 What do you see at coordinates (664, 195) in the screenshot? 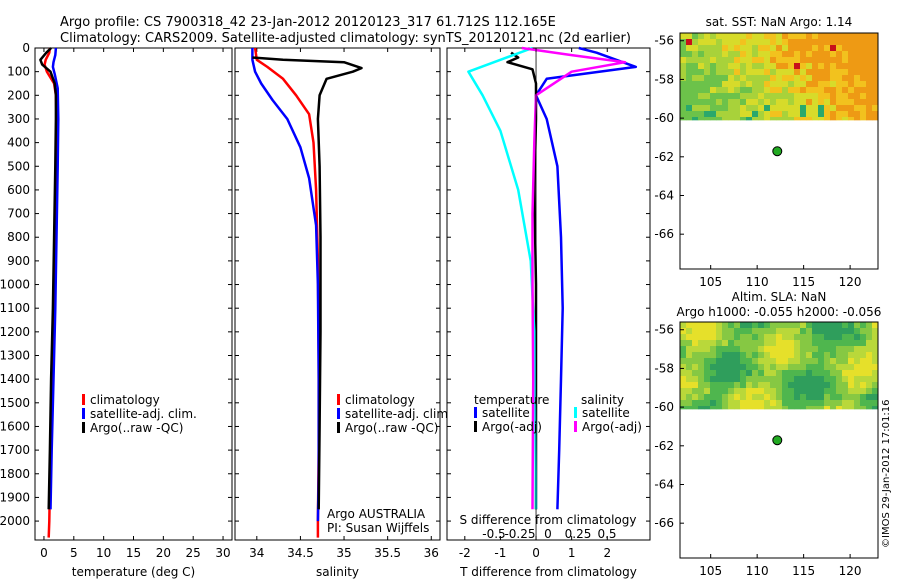
I see `map-y-tick-label: -64` at bounding box center [664, 195].